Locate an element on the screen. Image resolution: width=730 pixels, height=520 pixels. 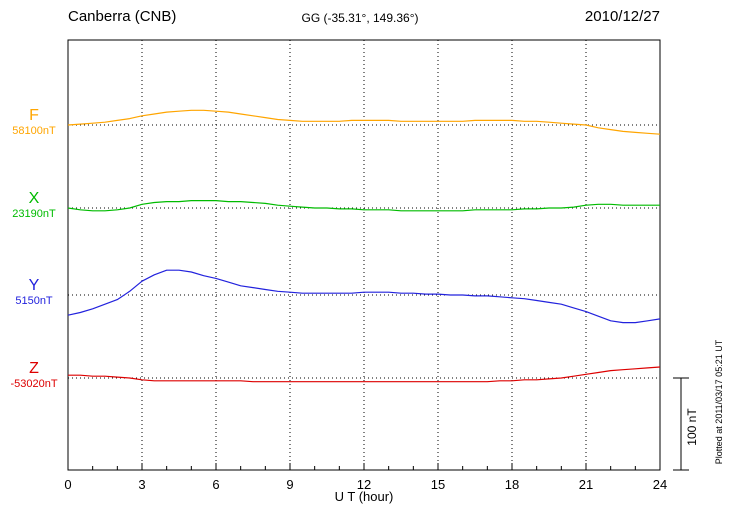
trace-Y is located at coordinates (364, 296).